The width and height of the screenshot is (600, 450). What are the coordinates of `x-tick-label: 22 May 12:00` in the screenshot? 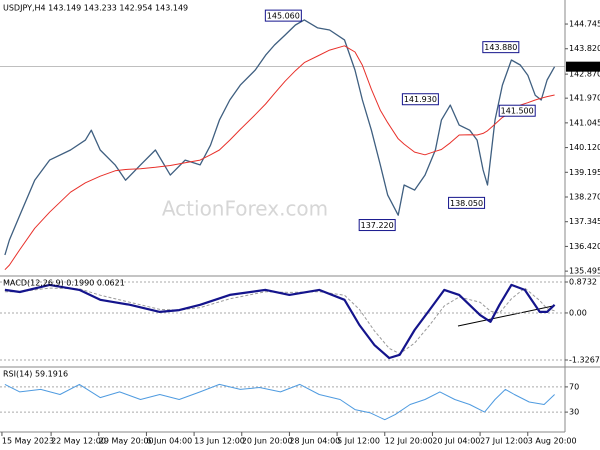 It's located at (78, 441).